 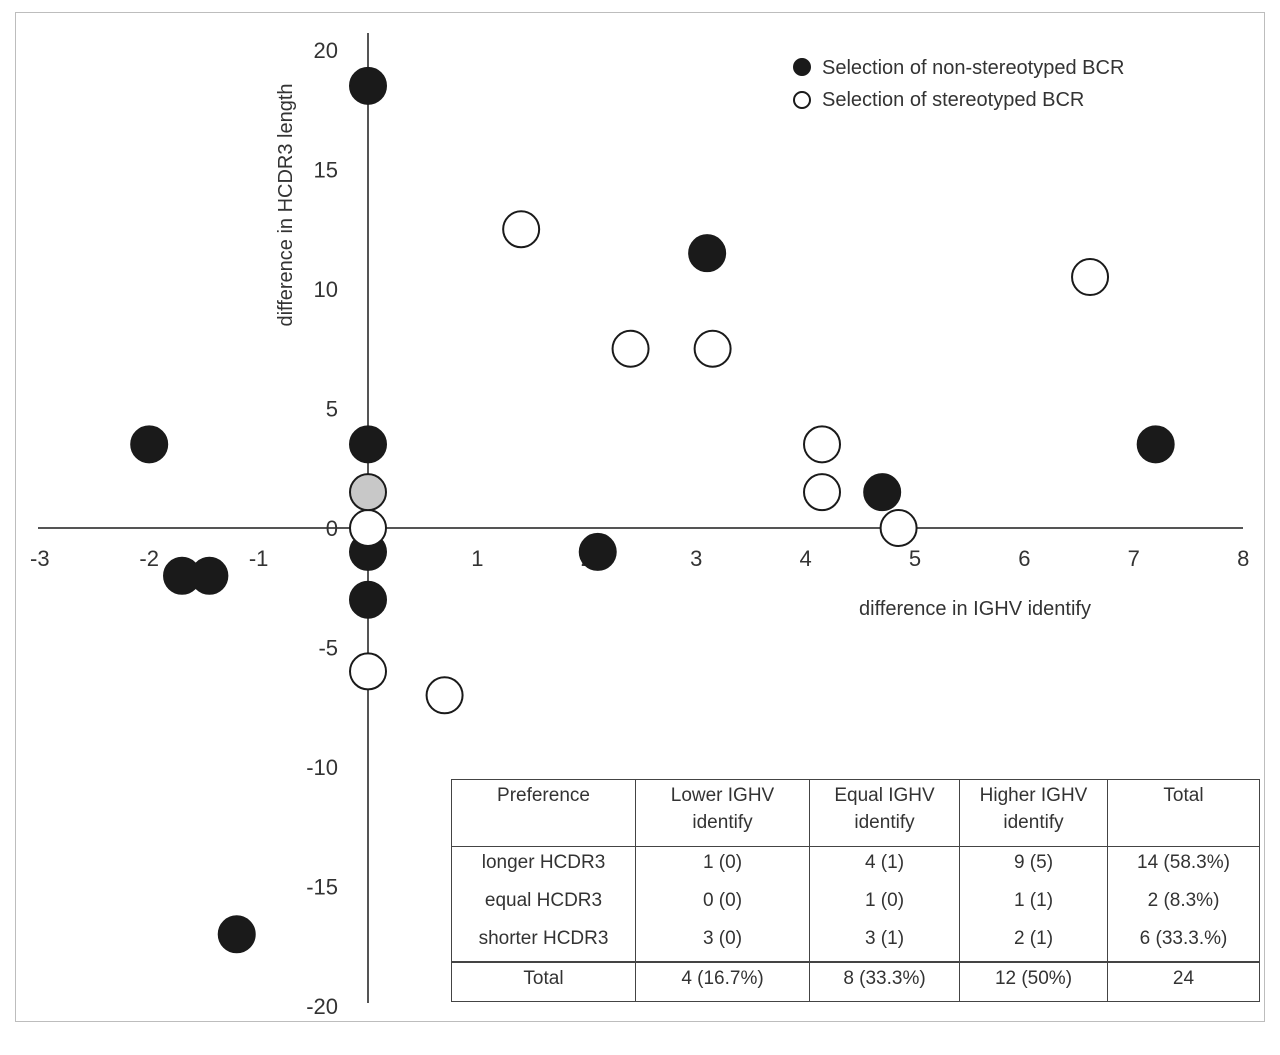 I want to click on y-tick-label: 0, so click(x=332, y=528).